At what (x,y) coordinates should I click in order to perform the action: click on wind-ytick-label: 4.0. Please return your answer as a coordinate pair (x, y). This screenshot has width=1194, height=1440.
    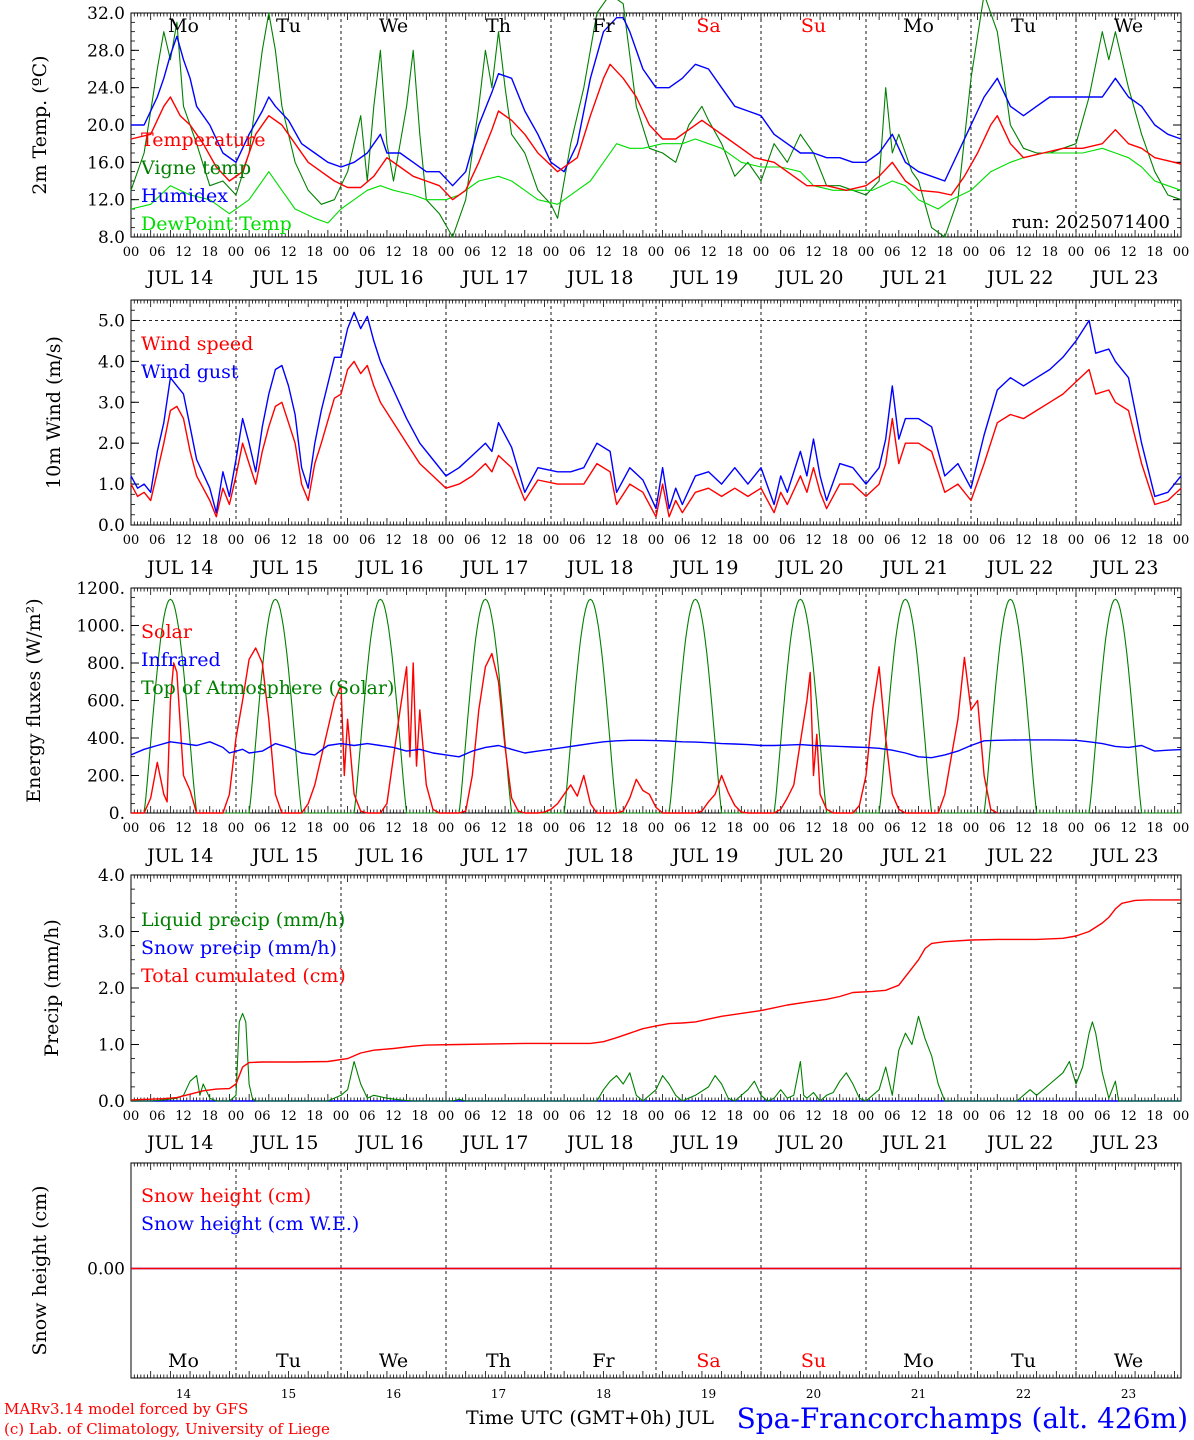
    Looking at the image, I should click on (111, 362).